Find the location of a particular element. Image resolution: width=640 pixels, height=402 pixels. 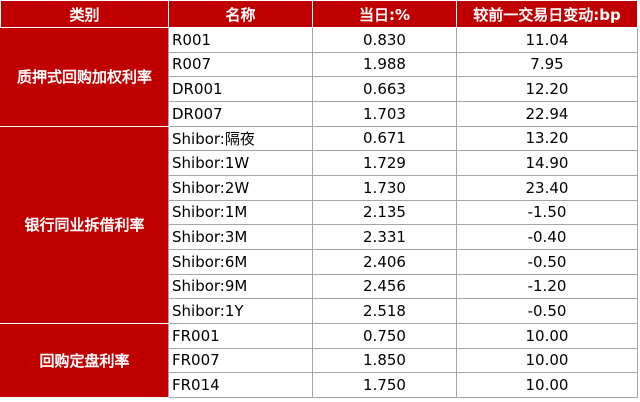

rate-name: Shibor:6M is located at coordinates (240, 261).